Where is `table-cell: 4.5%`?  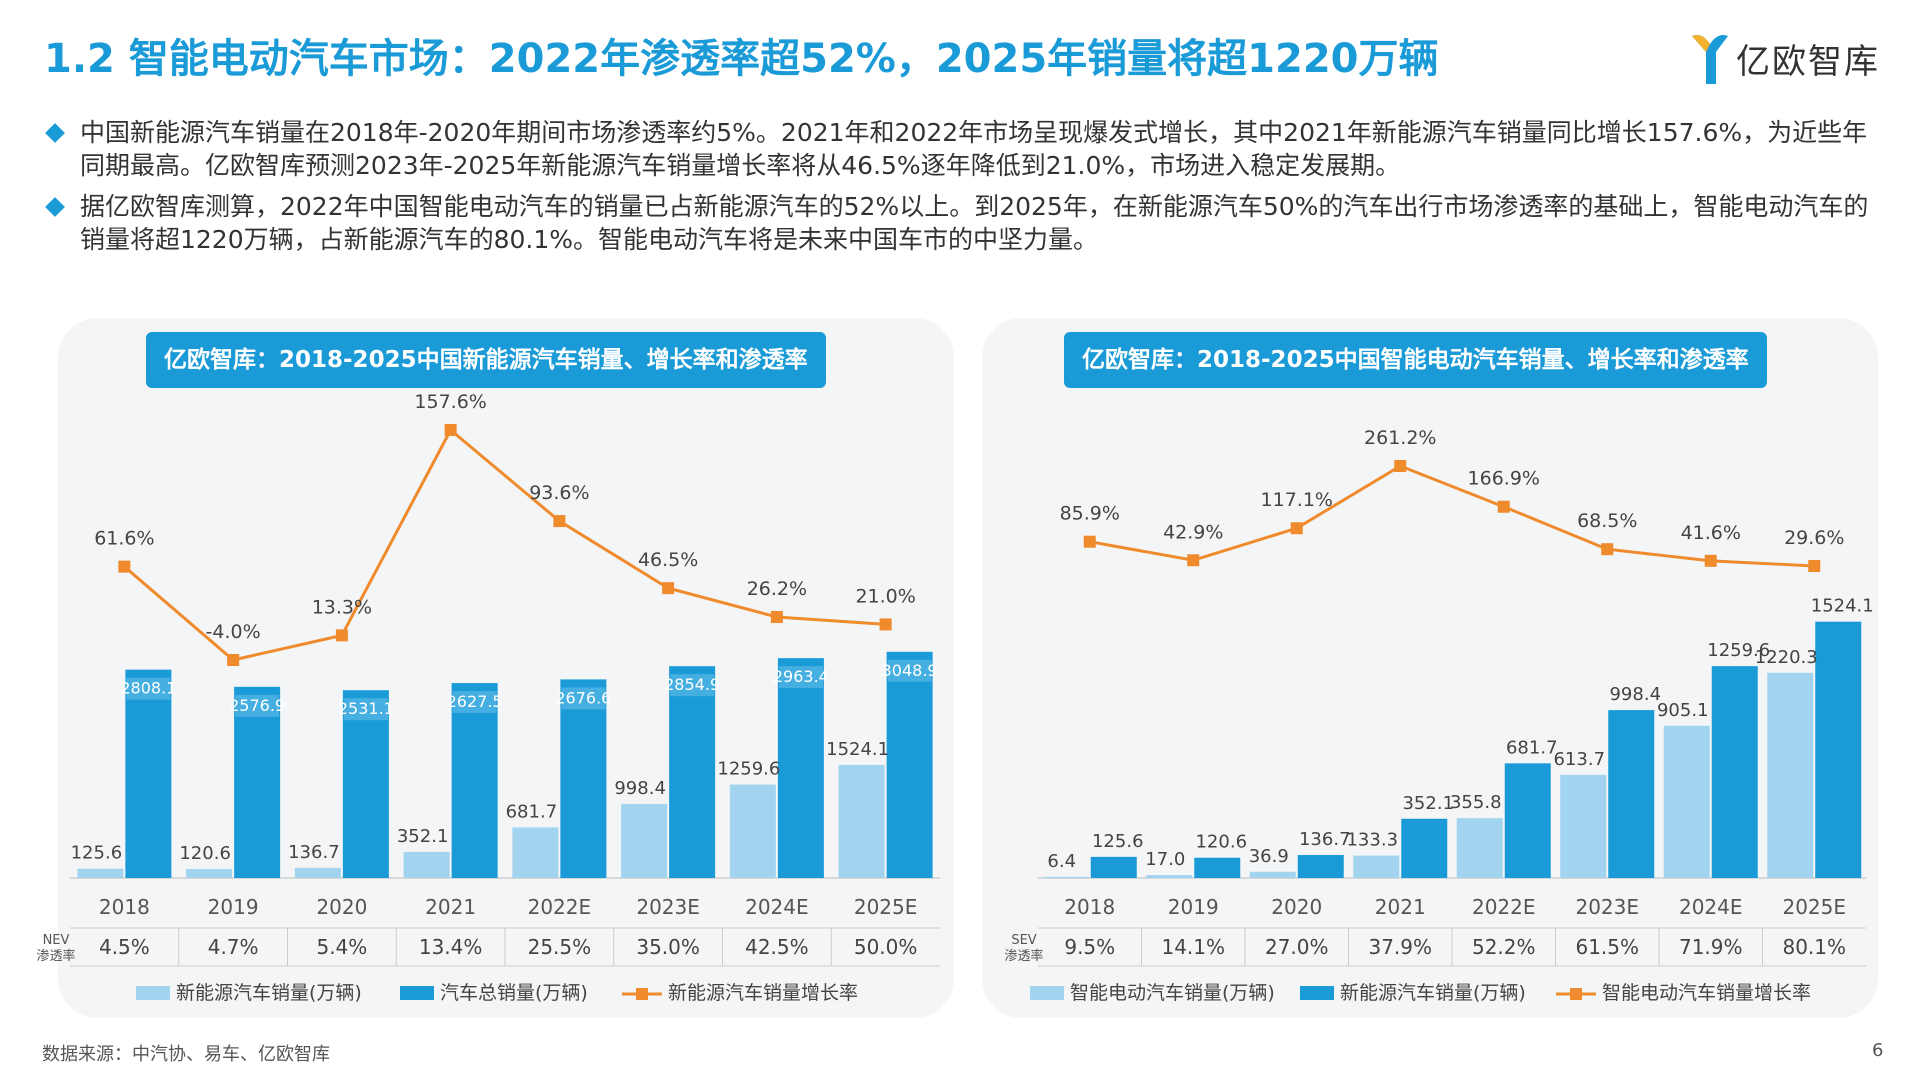
table-cell: 4.5% is located at coordinates (124, 947).